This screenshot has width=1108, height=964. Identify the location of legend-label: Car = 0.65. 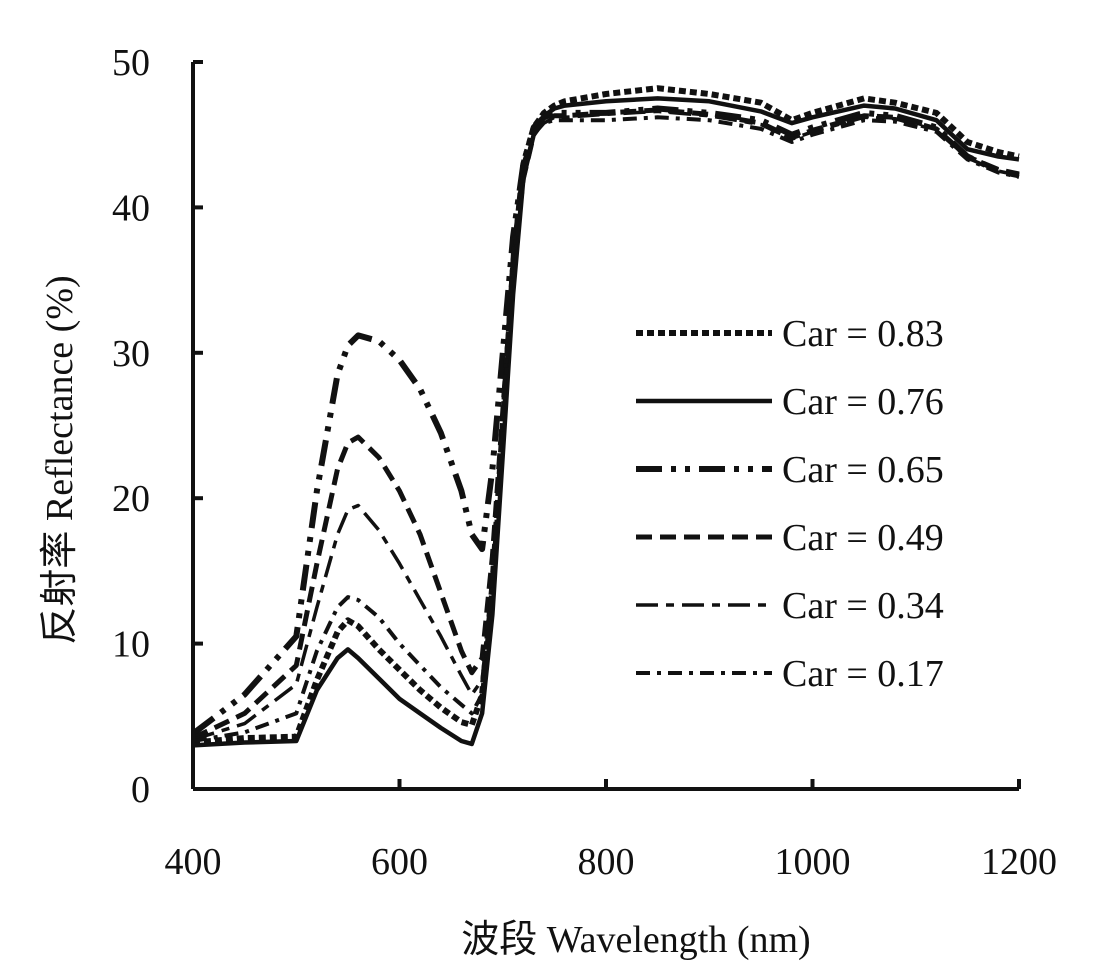
(863, 470).